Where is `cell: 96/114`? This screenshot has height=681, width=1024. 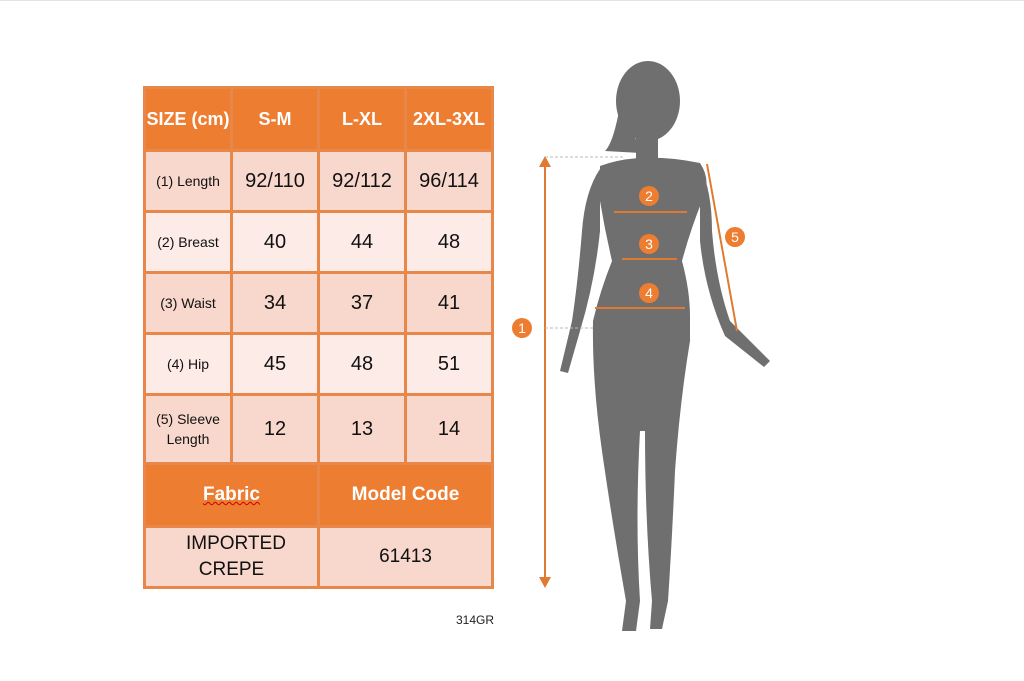
cell: 96/114 is located at coordinates (449, 181).